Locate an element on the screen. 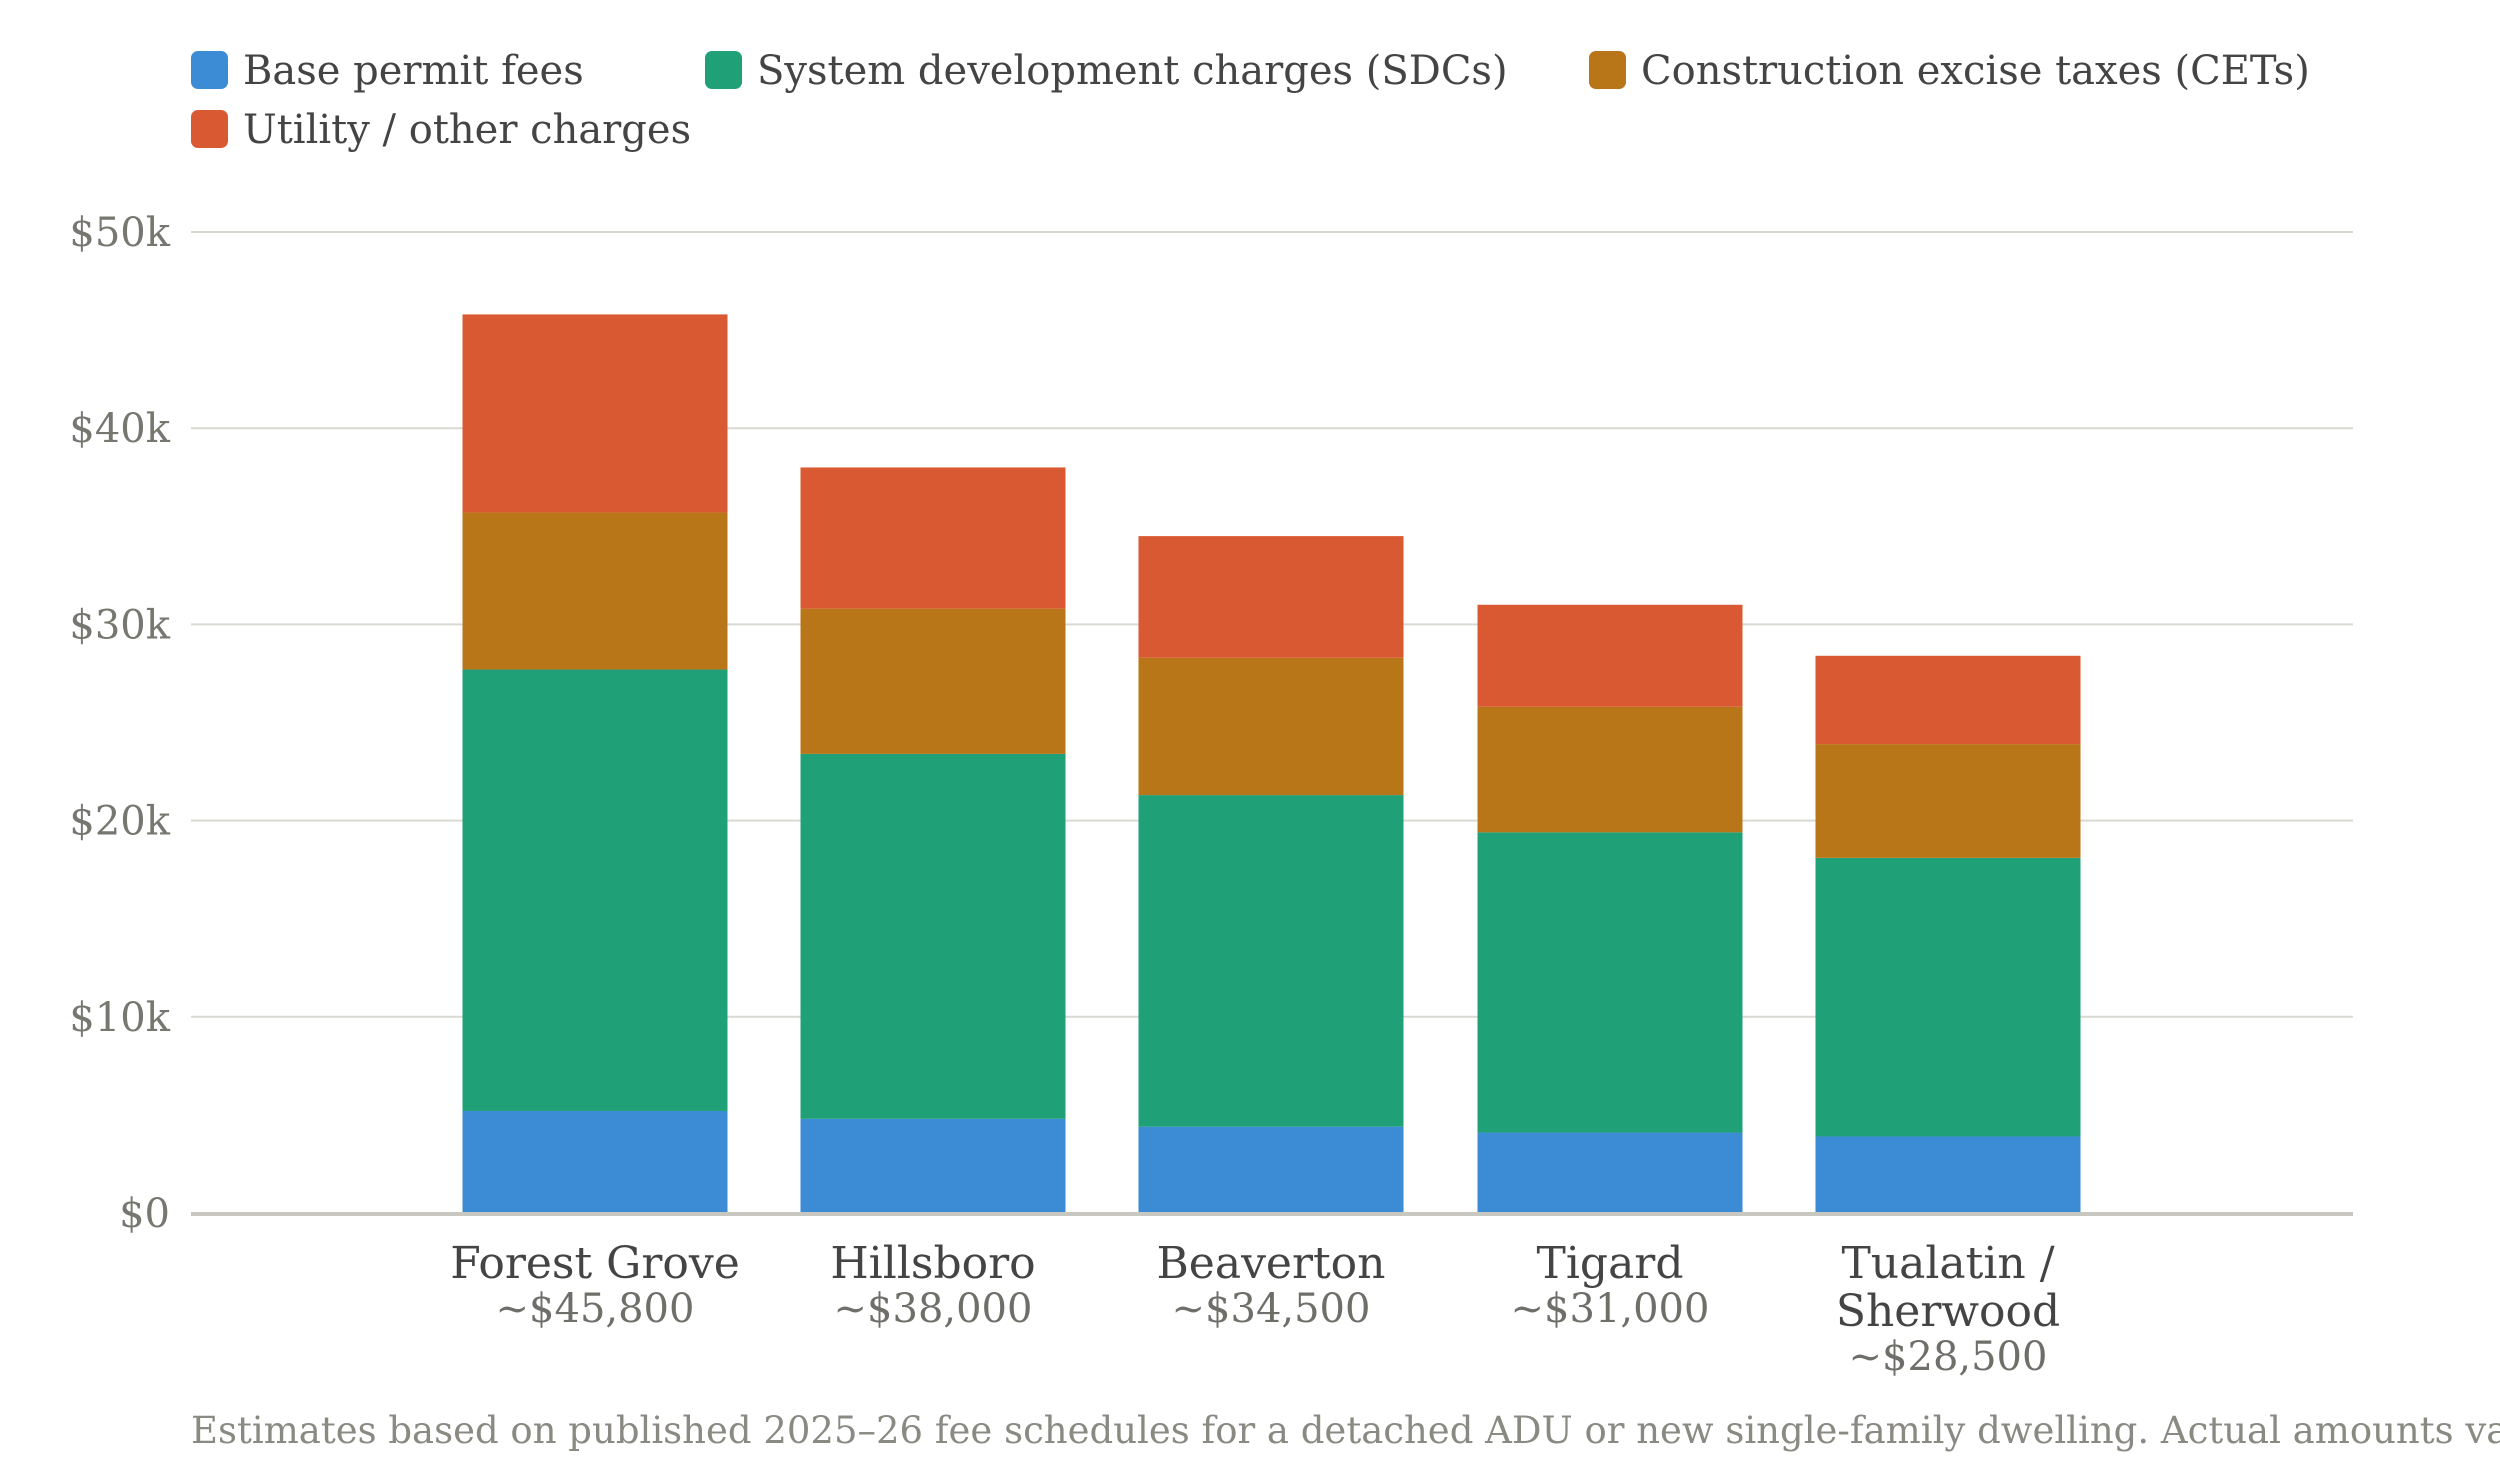 This screenshot has height=1471, width=2500. total-label: ~$45,800 is located at coordinates (595, 1309).